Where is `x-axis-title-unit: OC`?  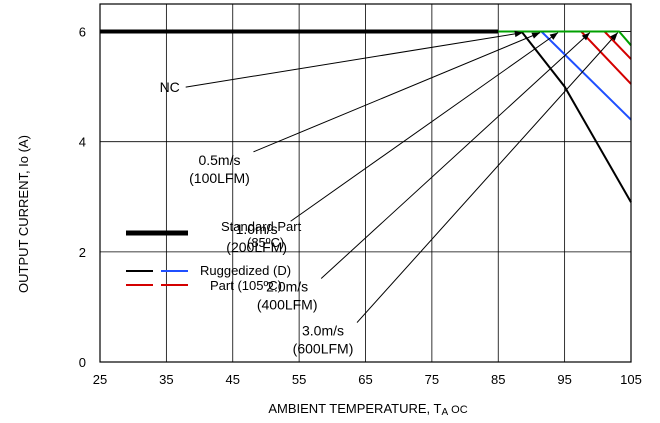
x-axis-title-unit: OC is located at coordinates (459, 410).